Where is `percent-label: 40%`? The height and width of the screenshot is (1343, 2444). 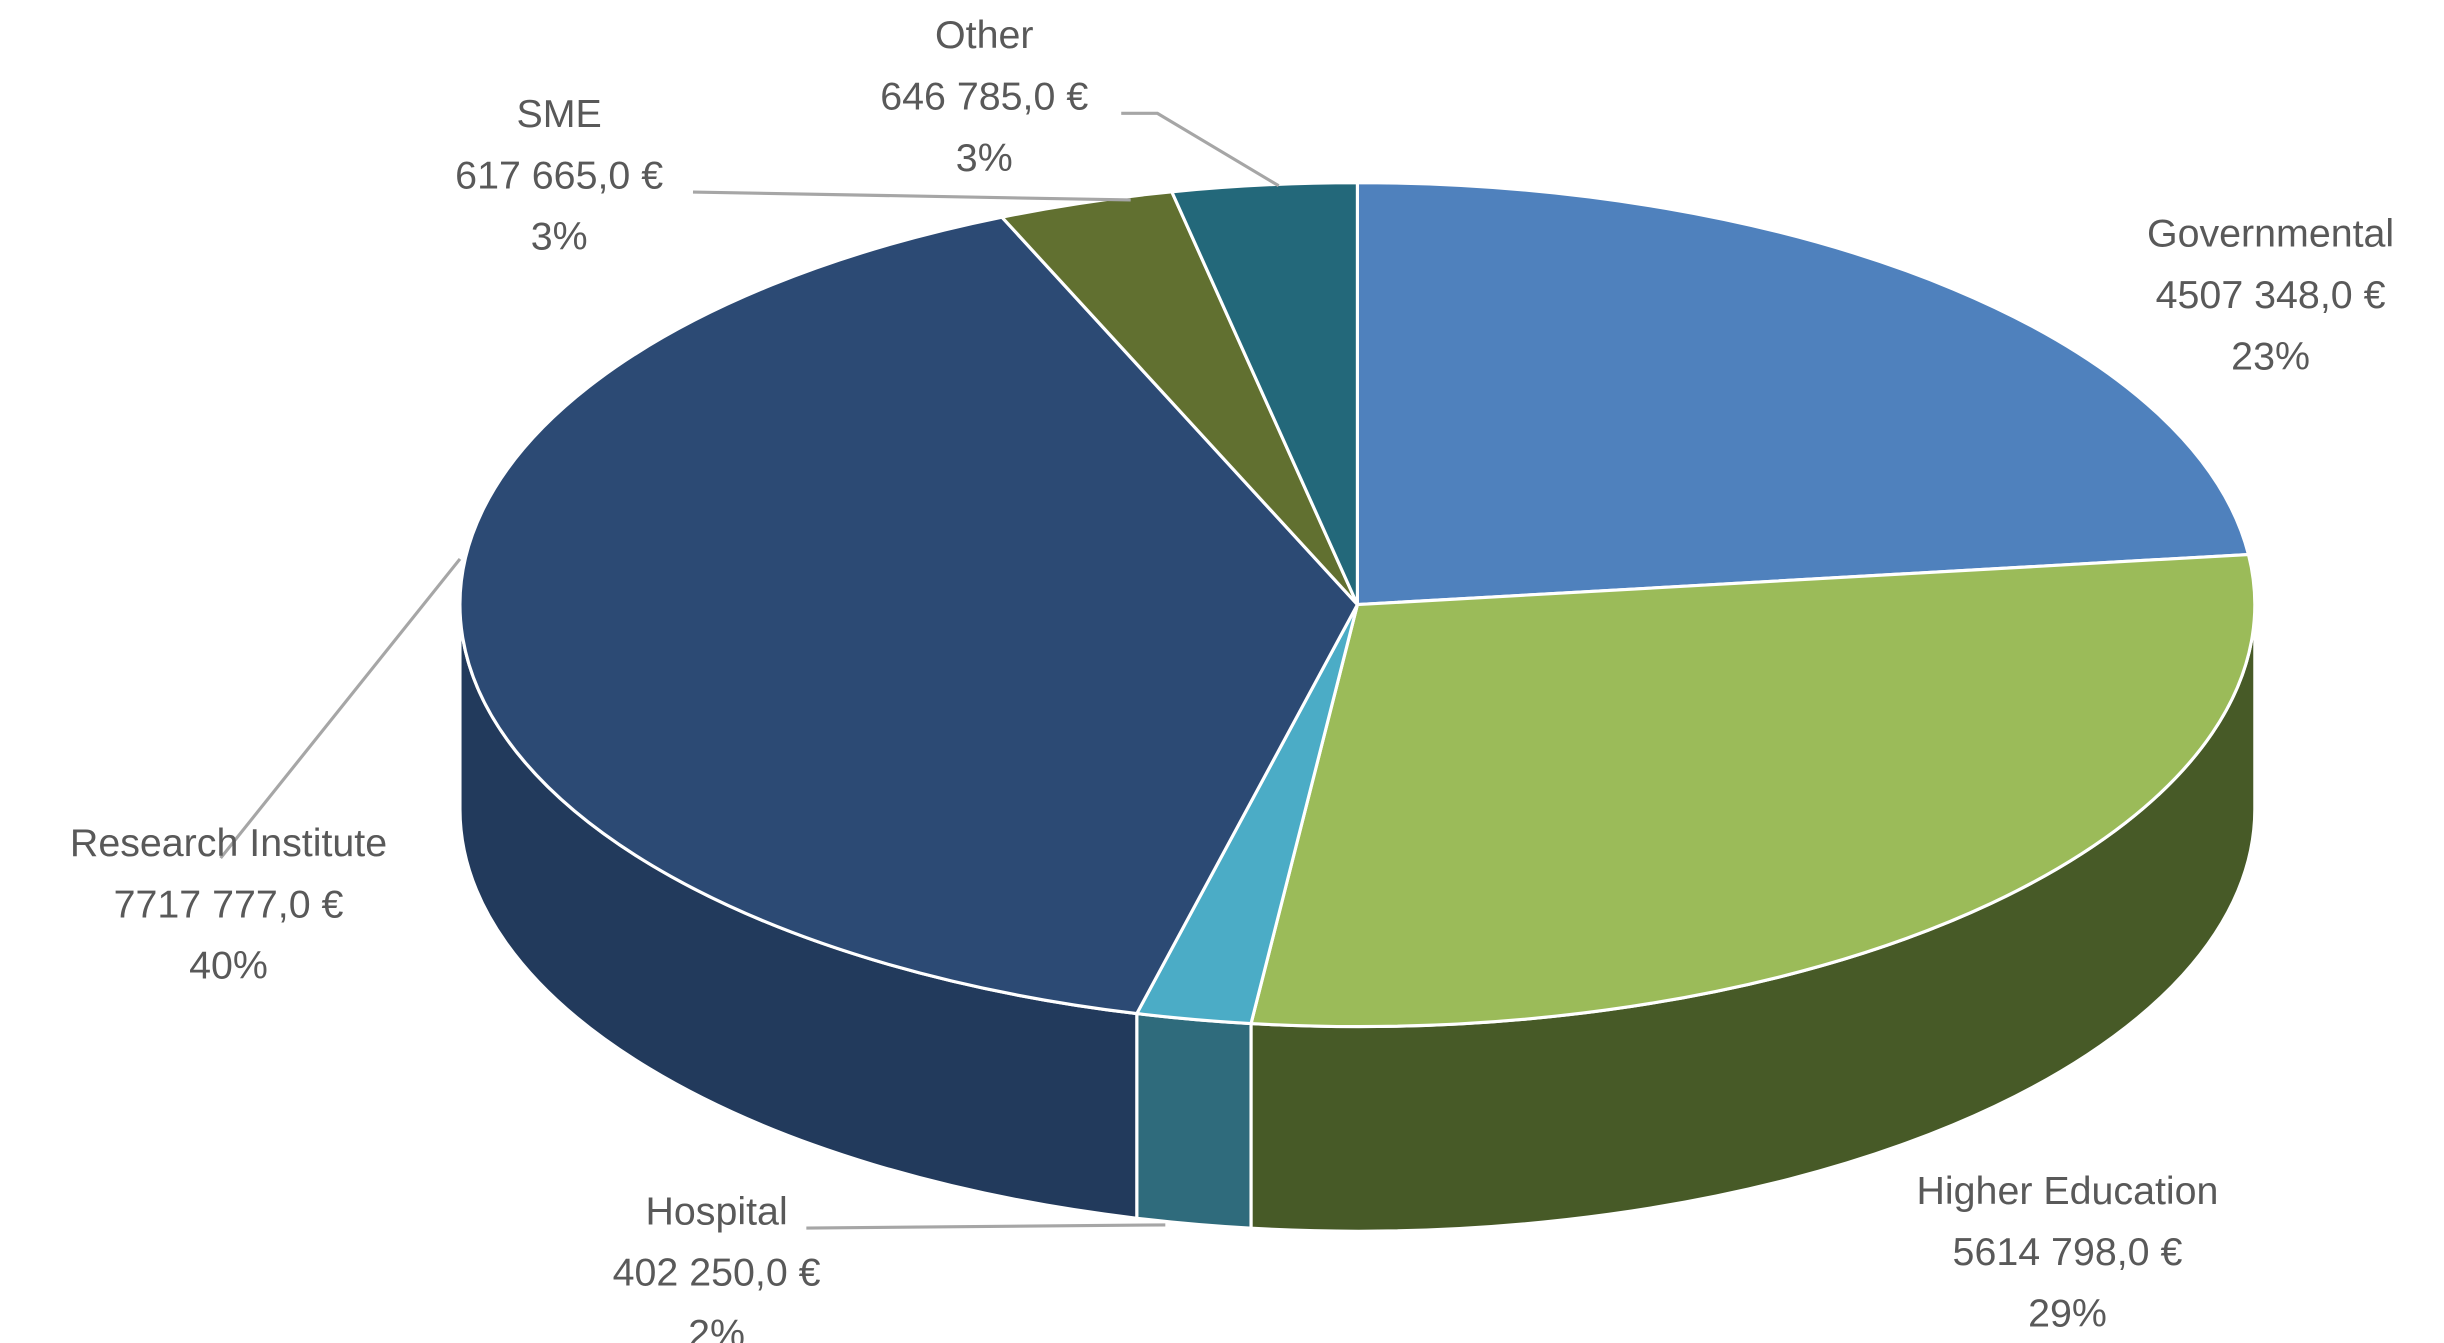
percent-label: 40% is located at coordinates (228, 966).